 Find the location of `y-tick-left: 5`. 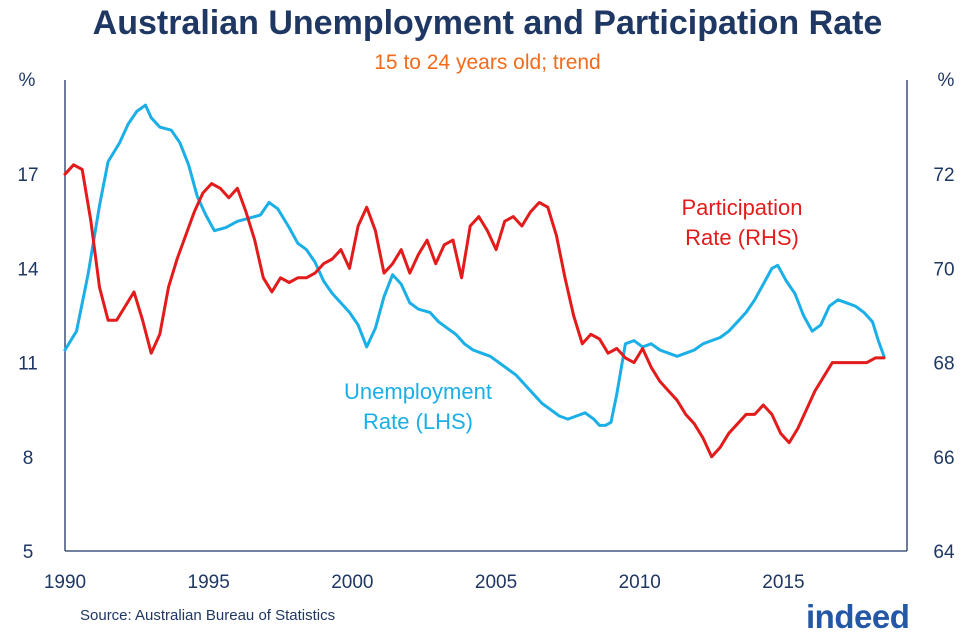

y-tick-left: 5 is located at coordinates (28, 552).